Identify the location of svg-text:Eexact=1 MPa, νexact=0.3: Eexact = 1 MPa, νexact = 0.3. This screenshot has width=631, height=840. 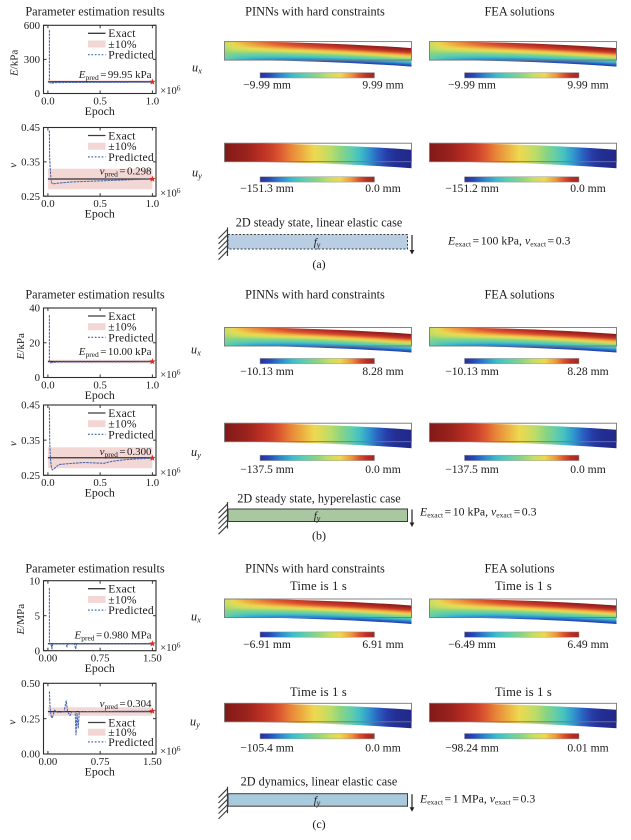
(477, 799).